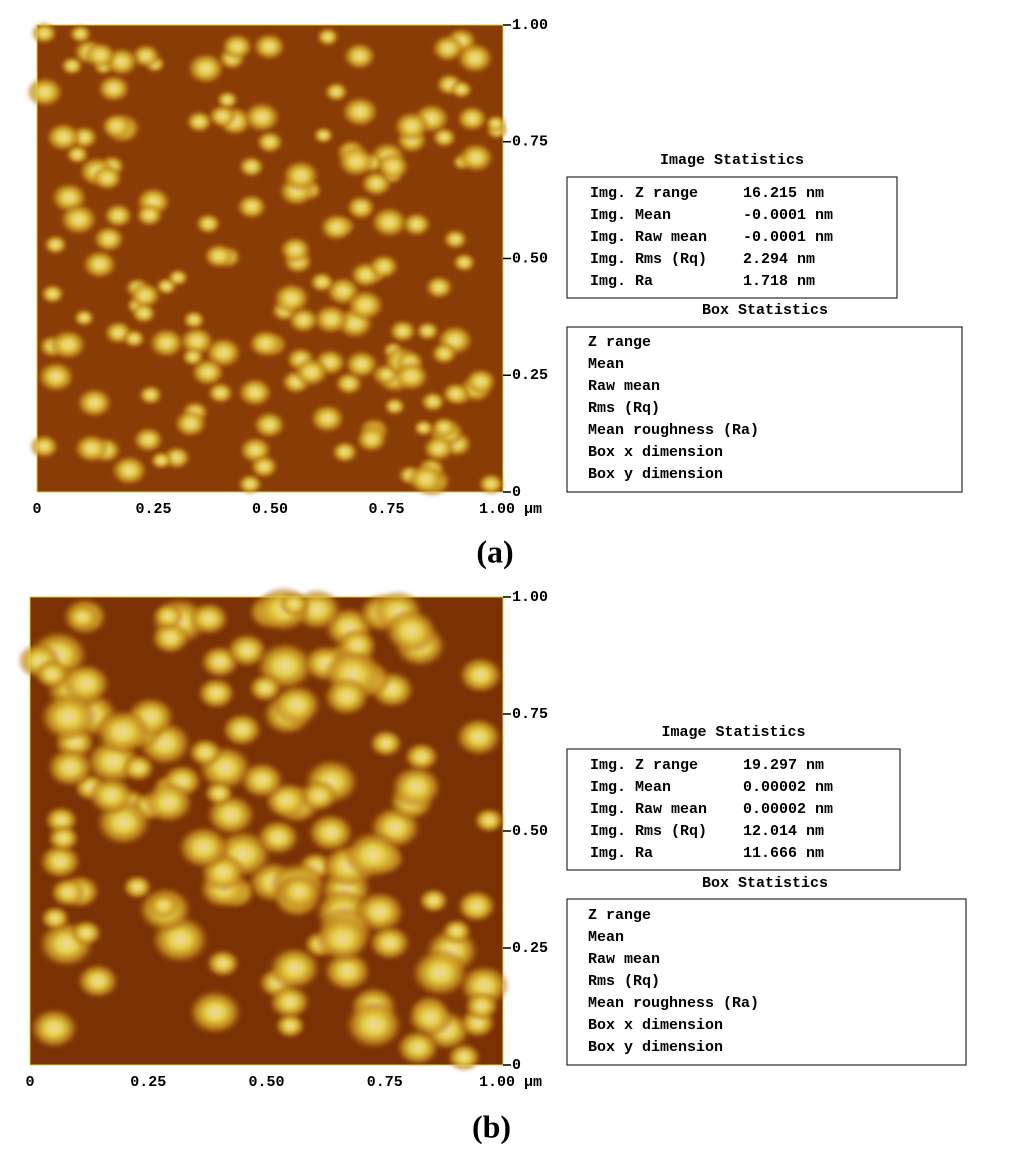 The height and width of the screenshot is (1163, 1024). What do you see at coordinates (765, 883) in the screenshot?
I see `box-statistics-title: Box Statistics` at bounding box center [765, 883].